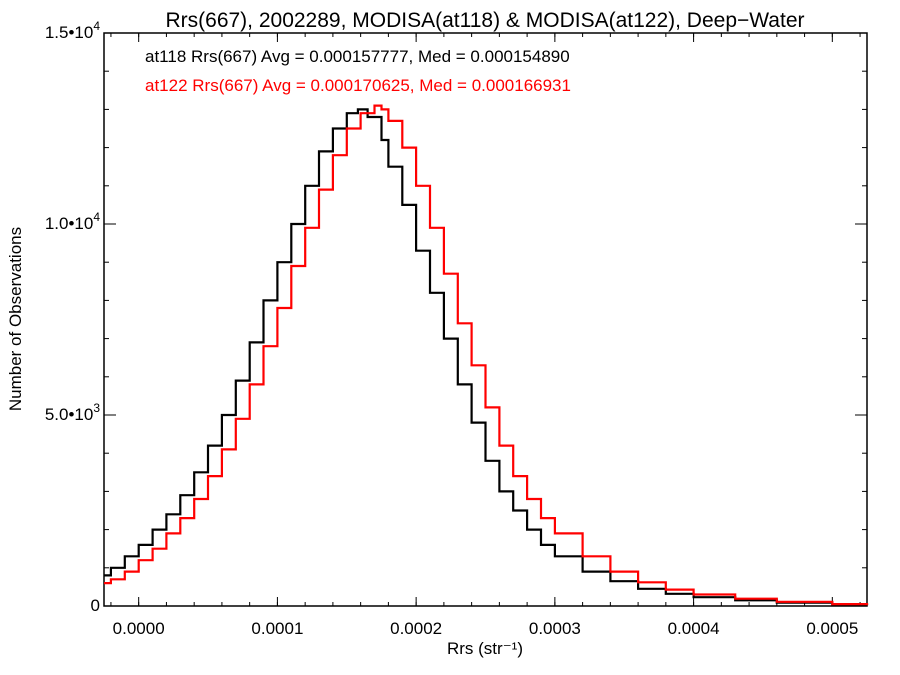  What do you see at coordinates (73, 30) in the screenshot?
I see `y-tick-label: 1.5•104` at bounding box center [73, 30].